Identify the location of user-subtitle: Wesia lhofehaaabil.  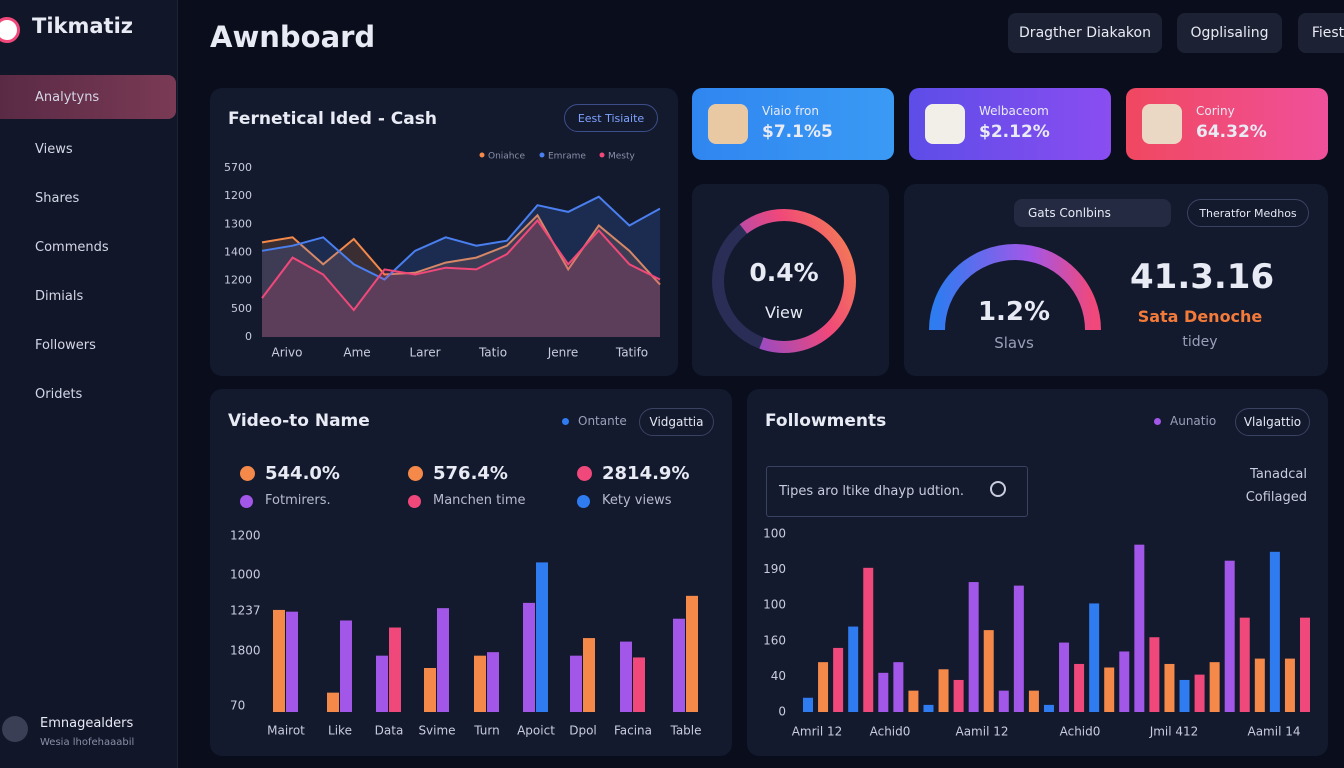
(87, 742).